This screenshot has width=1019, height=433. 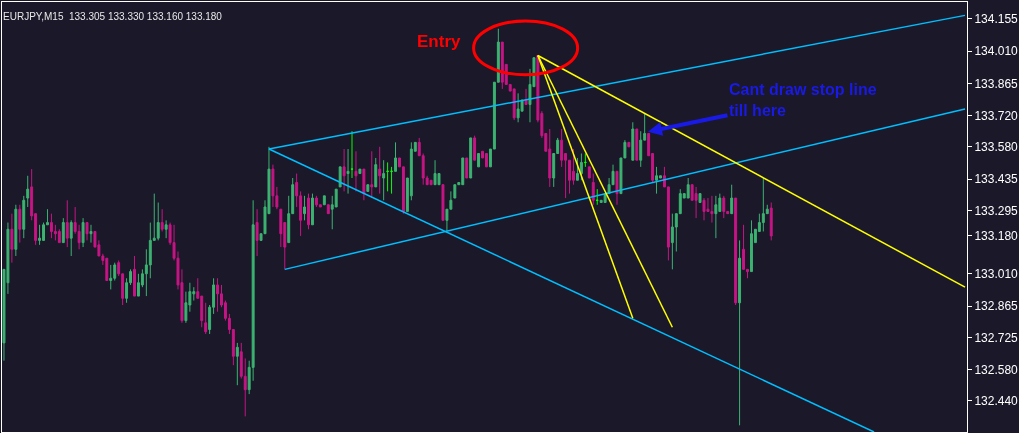 What do you see at coordinates (439, 41) in the screenshot?
I see `annotation: Entry` at bounding box center [439, 41].